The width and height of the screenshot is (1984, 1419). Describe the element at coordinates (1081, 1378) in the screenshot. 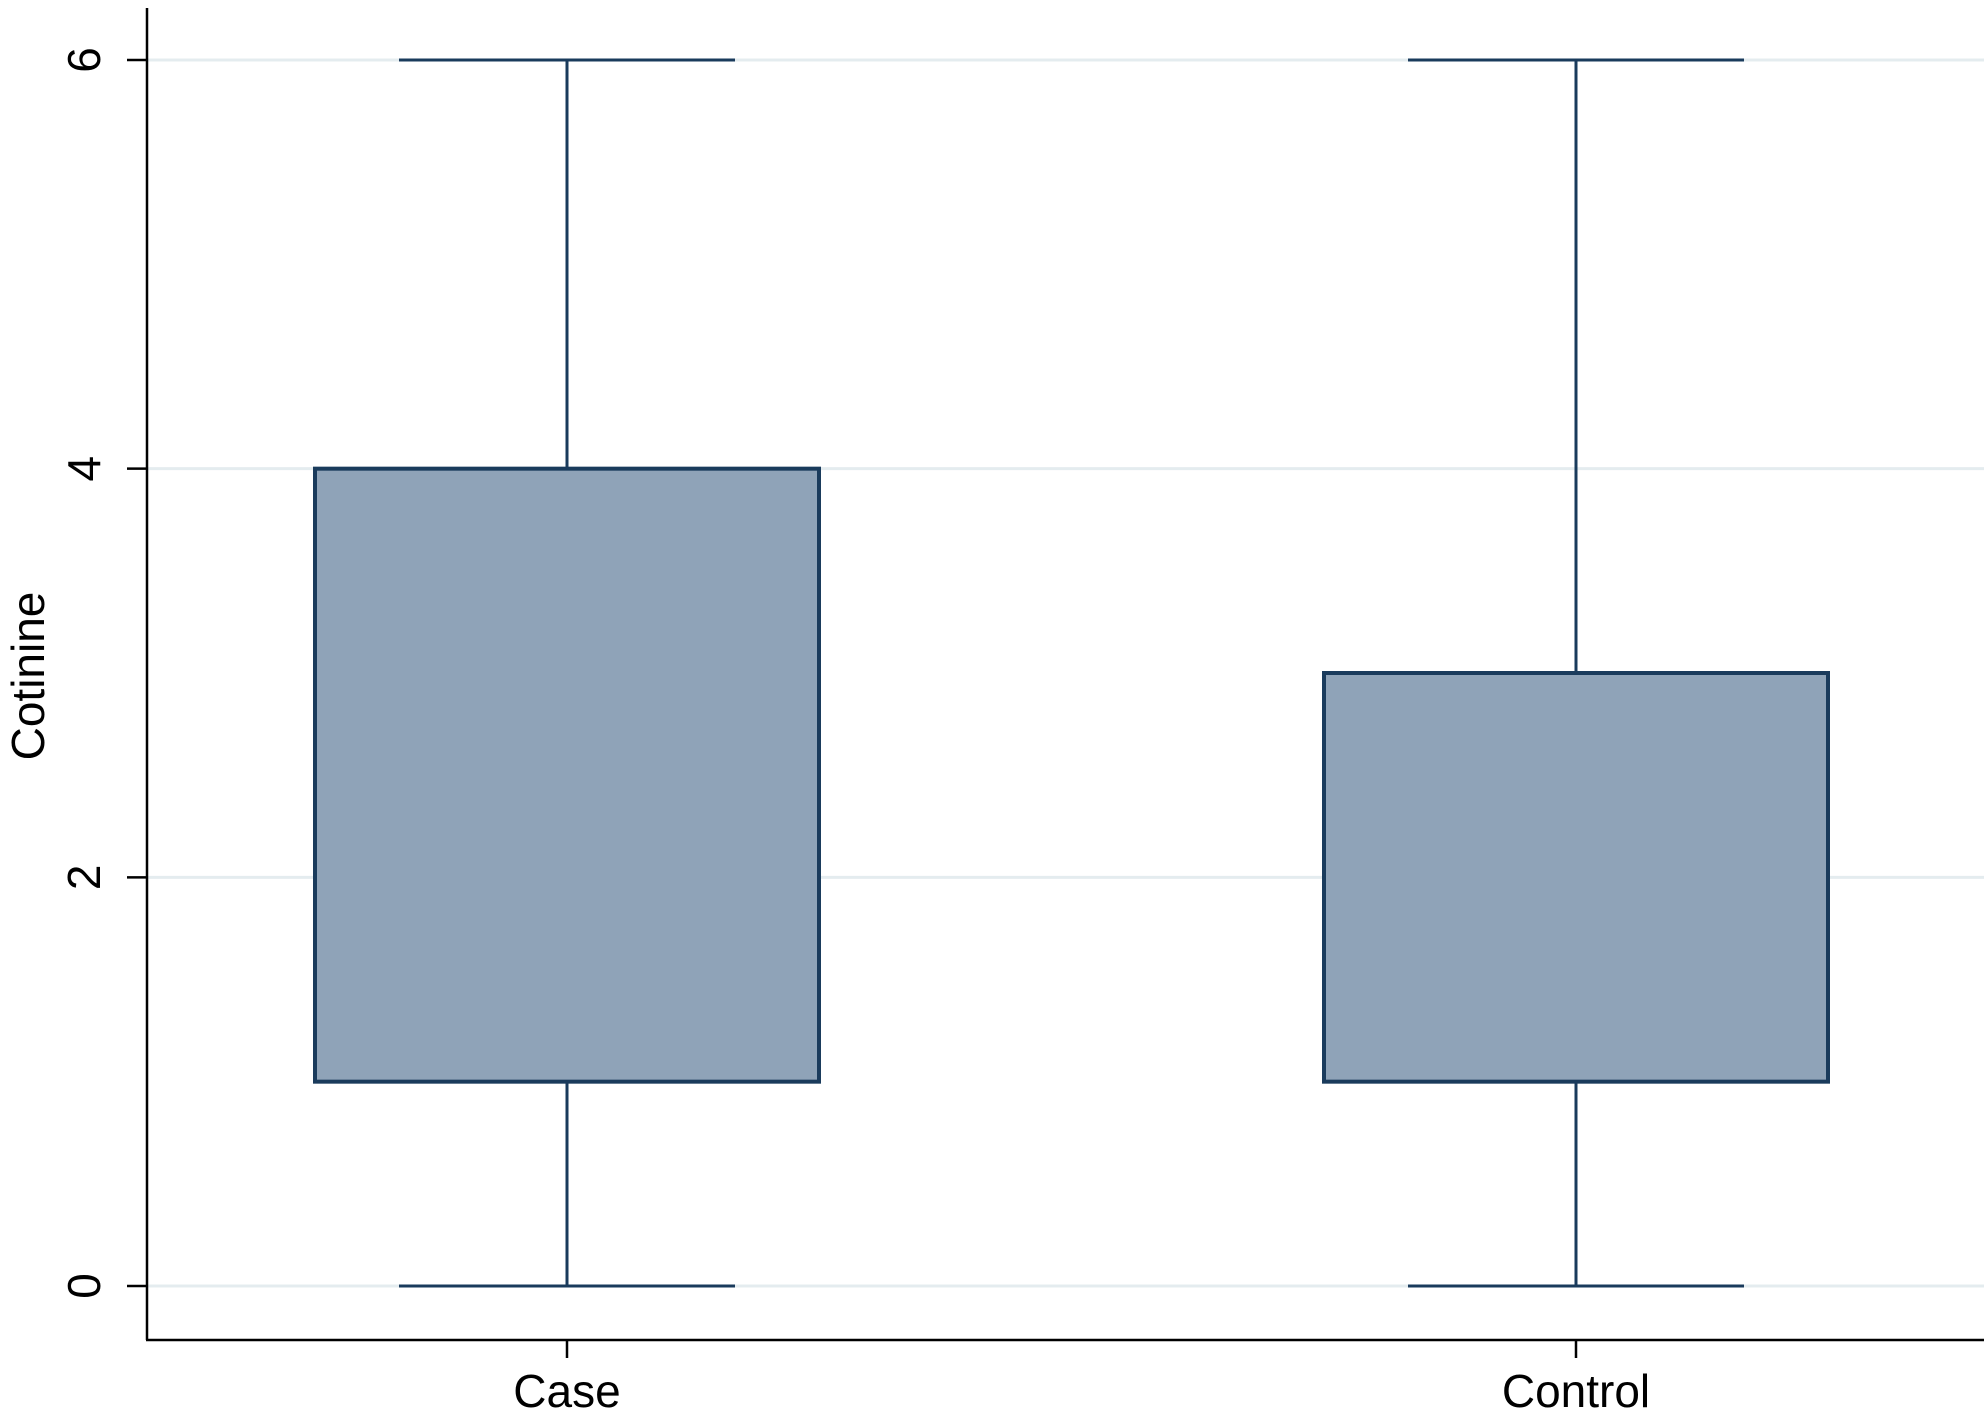

I see `x-category-labels: Case Control` at that location.